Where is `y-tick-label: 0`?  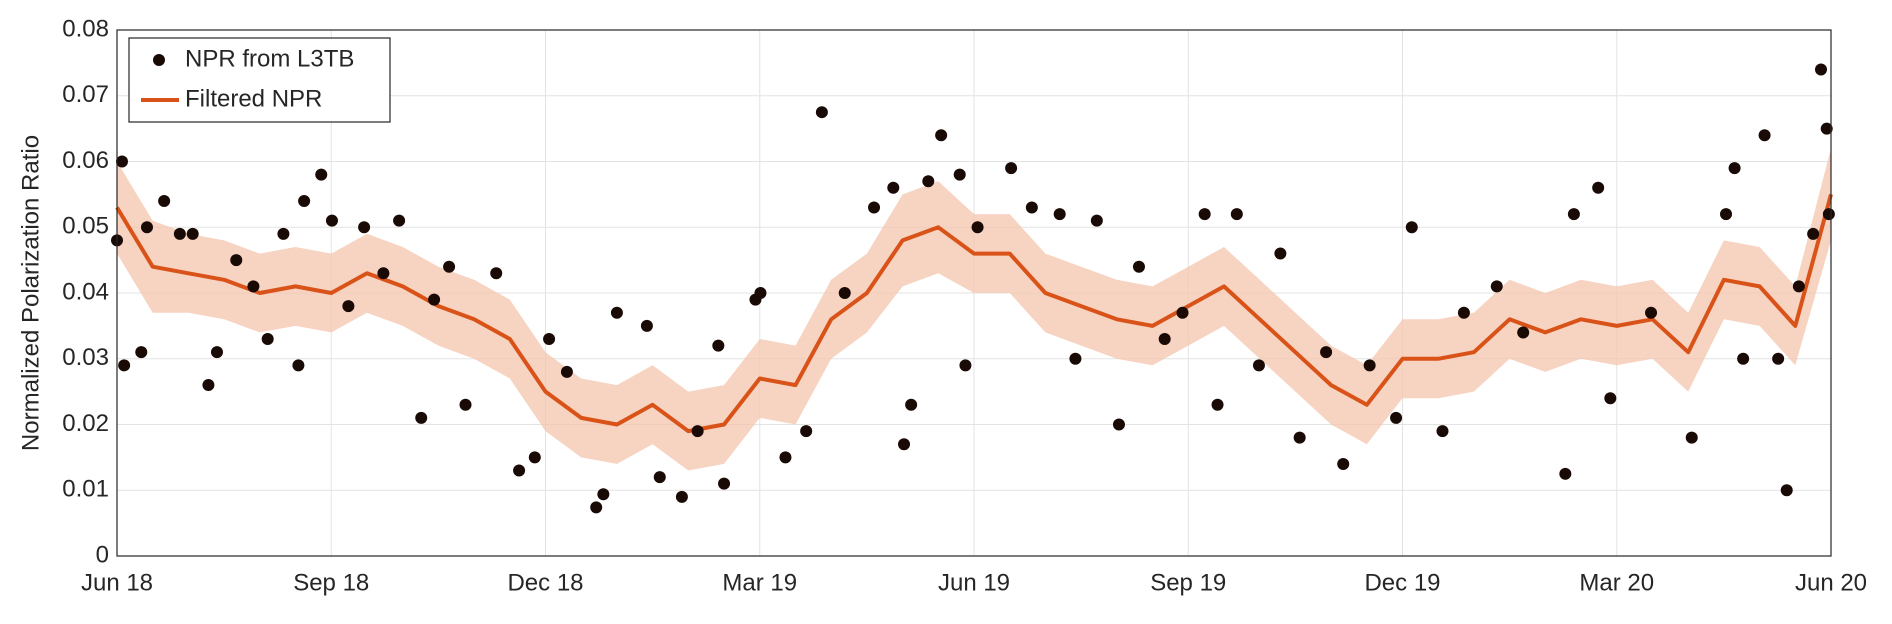
y-tick-label: 0 is located at coordinates (102, 554).